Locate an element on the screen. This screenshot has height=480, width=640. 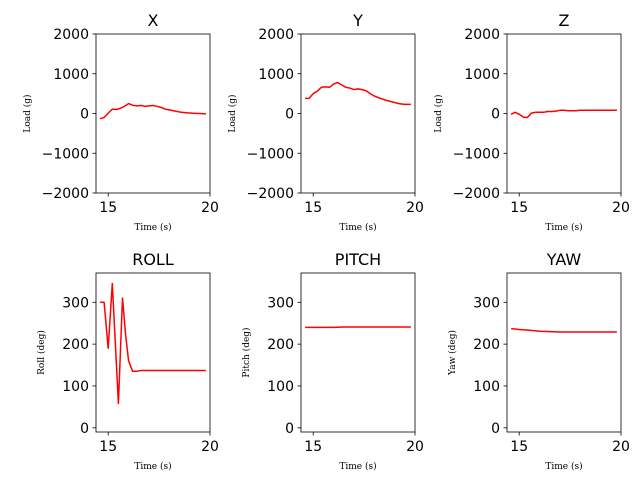
subplot-title-x: X is located at coordinates (153, 20).